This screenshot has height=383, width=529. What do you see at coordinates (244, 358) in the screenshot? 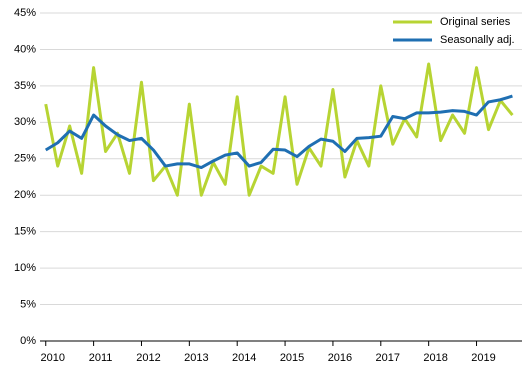
I see `x-tick-label: 2014` at bounding box center [244, 358].